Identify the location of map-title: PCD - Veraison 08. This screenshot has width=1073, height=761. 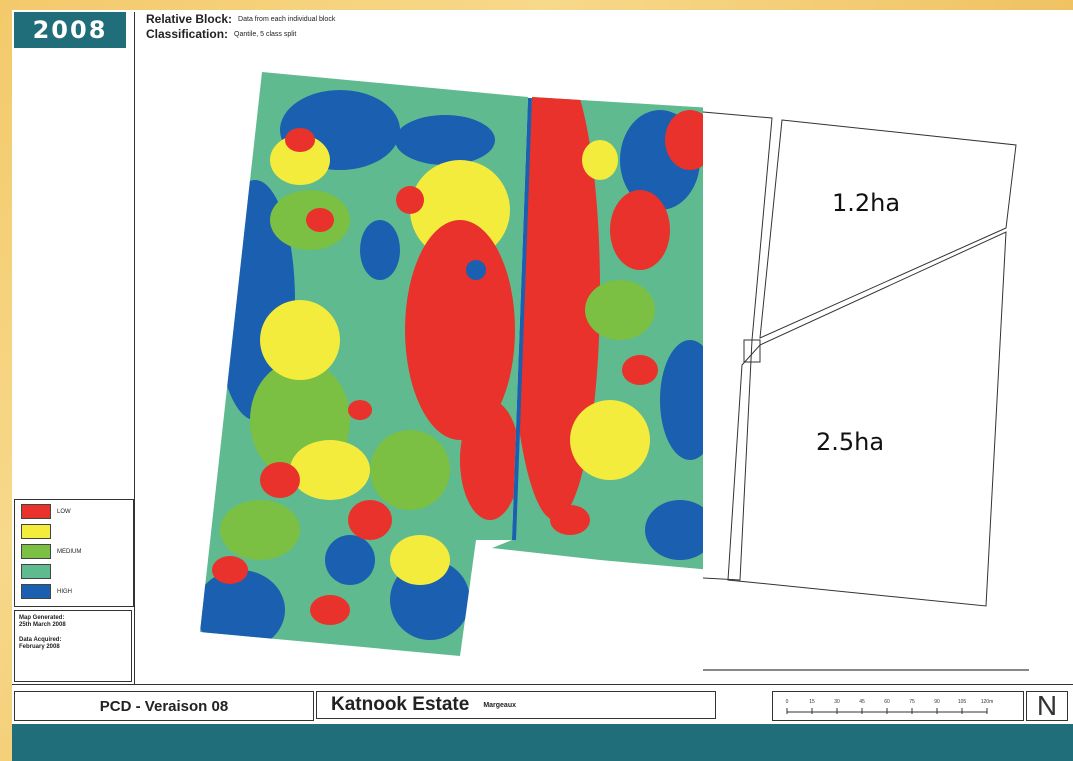
(164, 706).